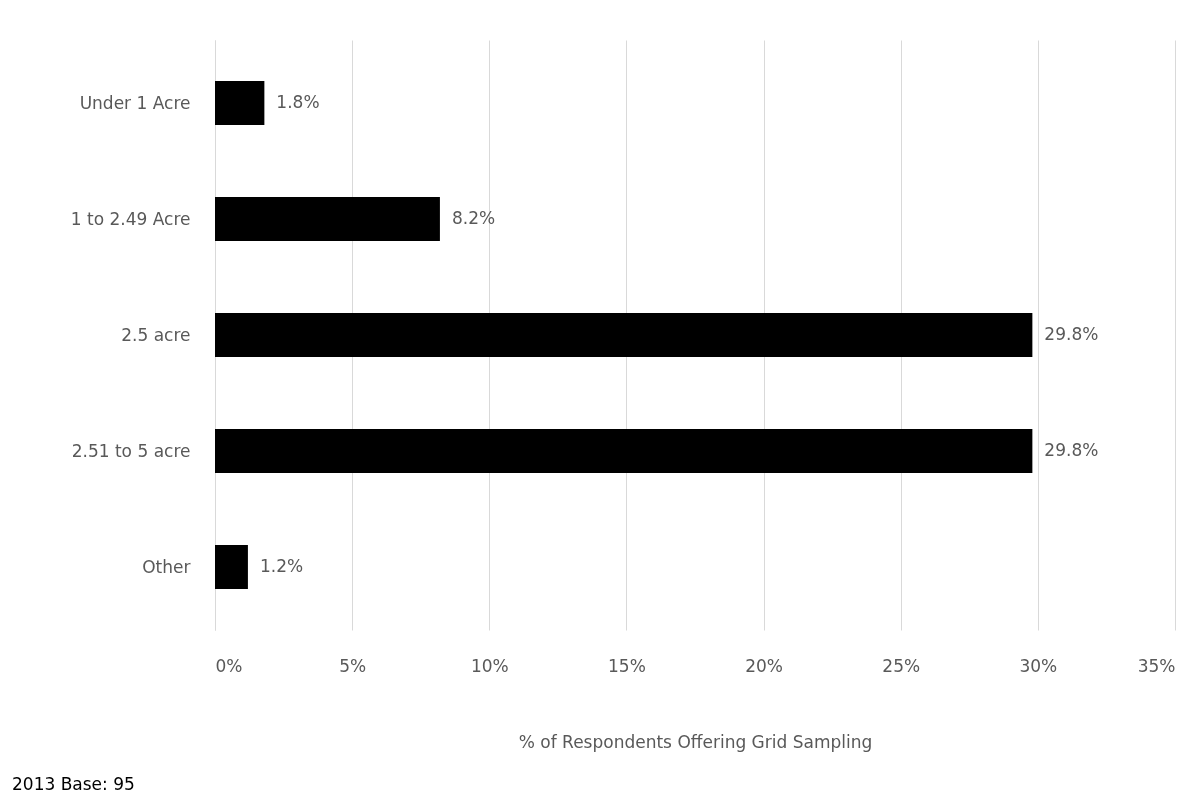 This screenshot has width=1200, height=805. Describe the element at coordinates (489, 665) in the screenshot. I see `x-tick-label: 10%` at that location.